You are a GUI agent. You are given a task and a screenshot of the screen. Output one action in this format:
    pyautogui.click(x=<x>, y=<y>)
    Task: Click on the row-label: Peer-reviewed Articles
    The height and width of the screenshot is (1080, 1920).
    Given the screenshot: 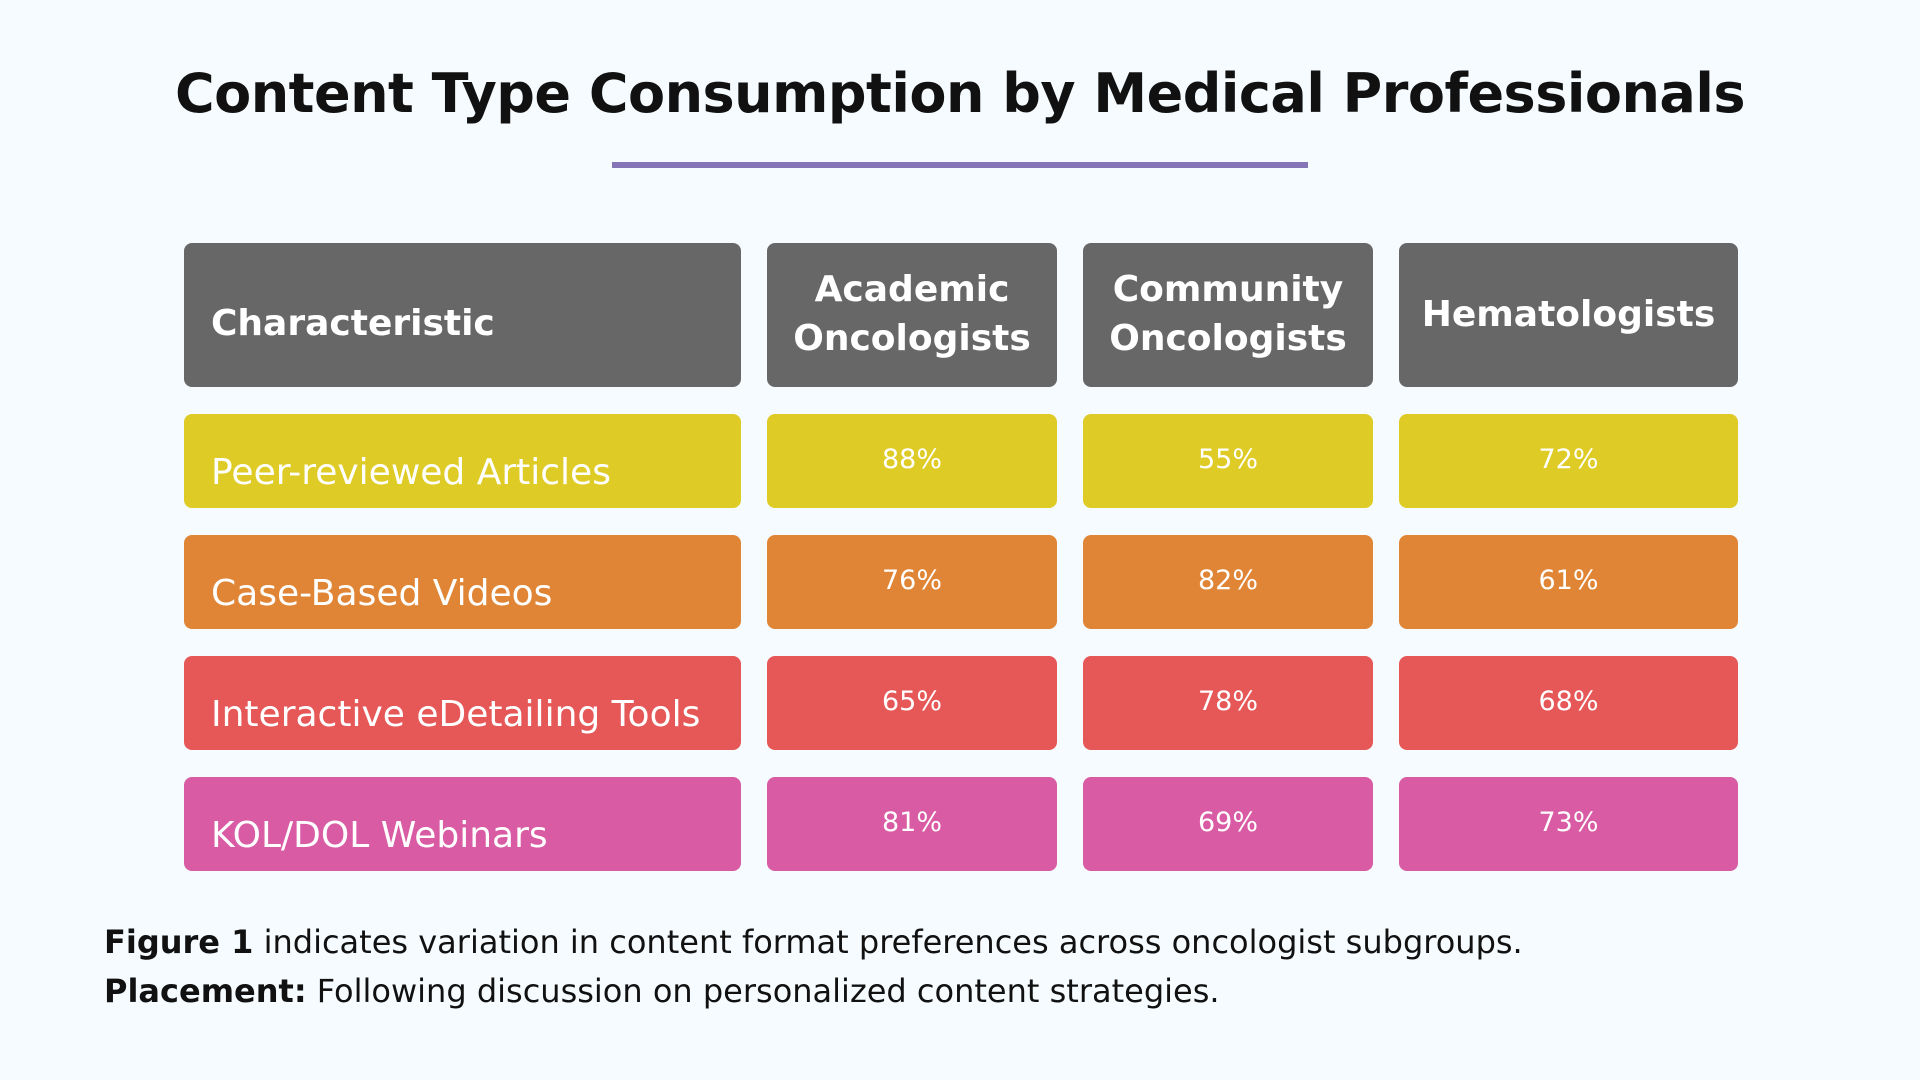 What is the action you would take?
    pyautogui.click(x=462, y=461)
    